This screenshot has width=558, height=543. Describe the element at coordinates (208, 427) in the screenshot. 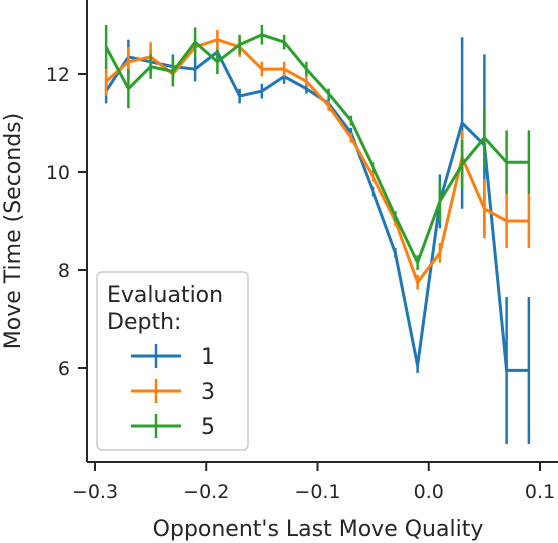

I see `legend-label: 5` at that location.